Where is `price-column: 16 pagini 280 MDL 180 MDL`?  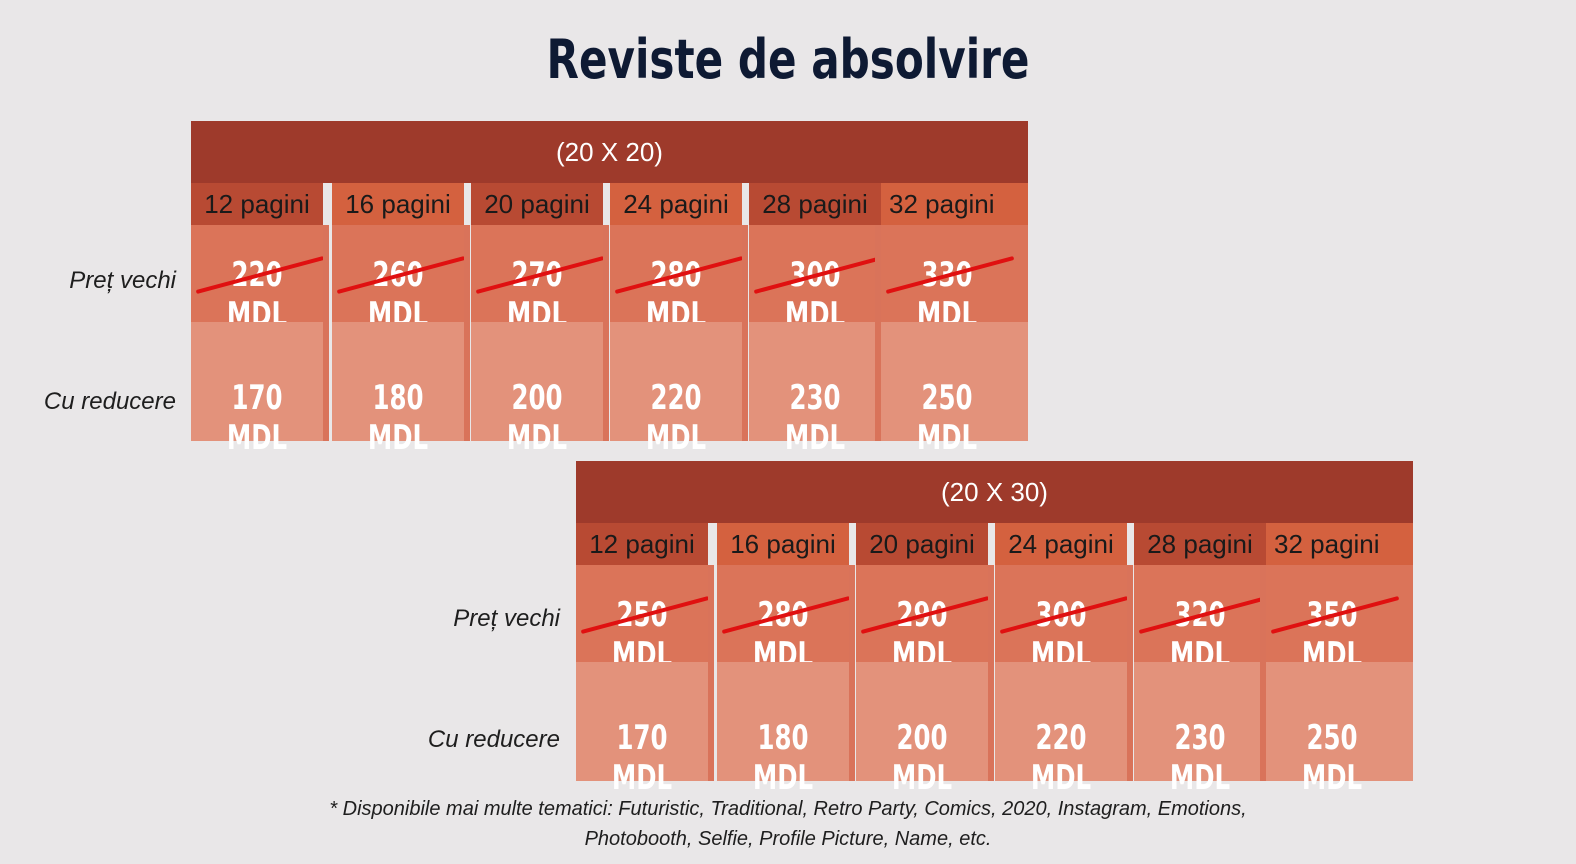 price-column: 16 pagini 280 MDL 180 MDL is located at coordinates (784, 660).